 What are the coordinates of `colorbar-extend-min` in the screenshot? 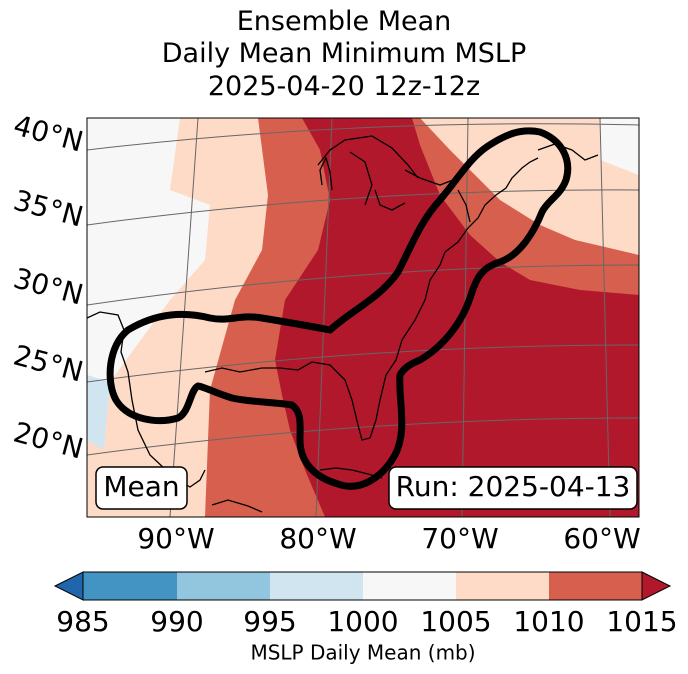 It's located at (68, 586).